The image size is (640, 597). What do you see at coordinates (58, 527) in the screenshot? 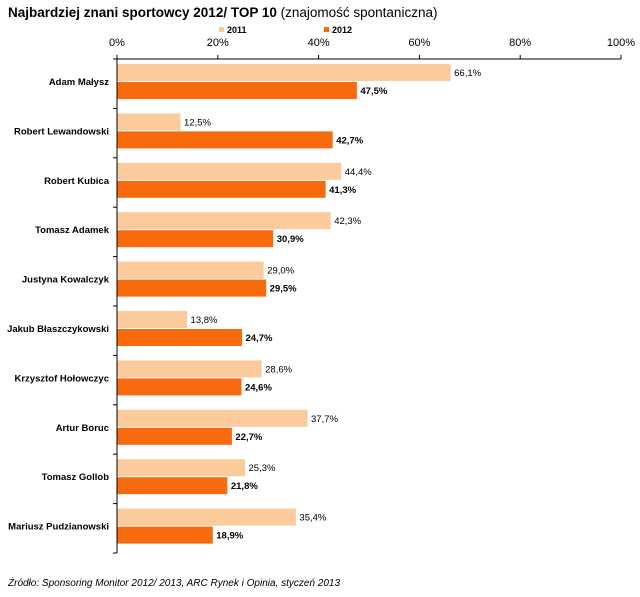
I see `category-label: Mariusz Pudzianowski` at bounding box center [58, 527].